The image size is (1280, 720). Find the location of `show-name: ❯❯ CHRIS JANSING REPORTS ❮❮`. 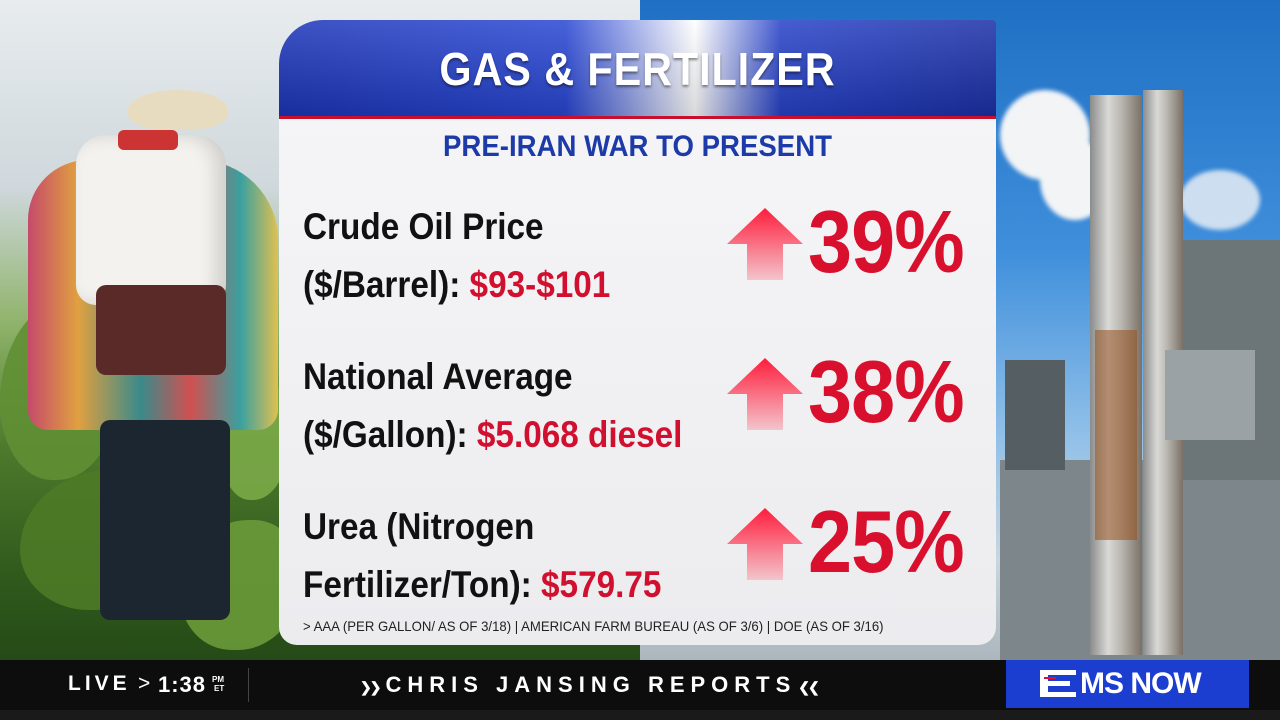

show-name: ❯❯ CHRIS JANSING REPORTS ❮❮ is located at coordinates (590, 685).